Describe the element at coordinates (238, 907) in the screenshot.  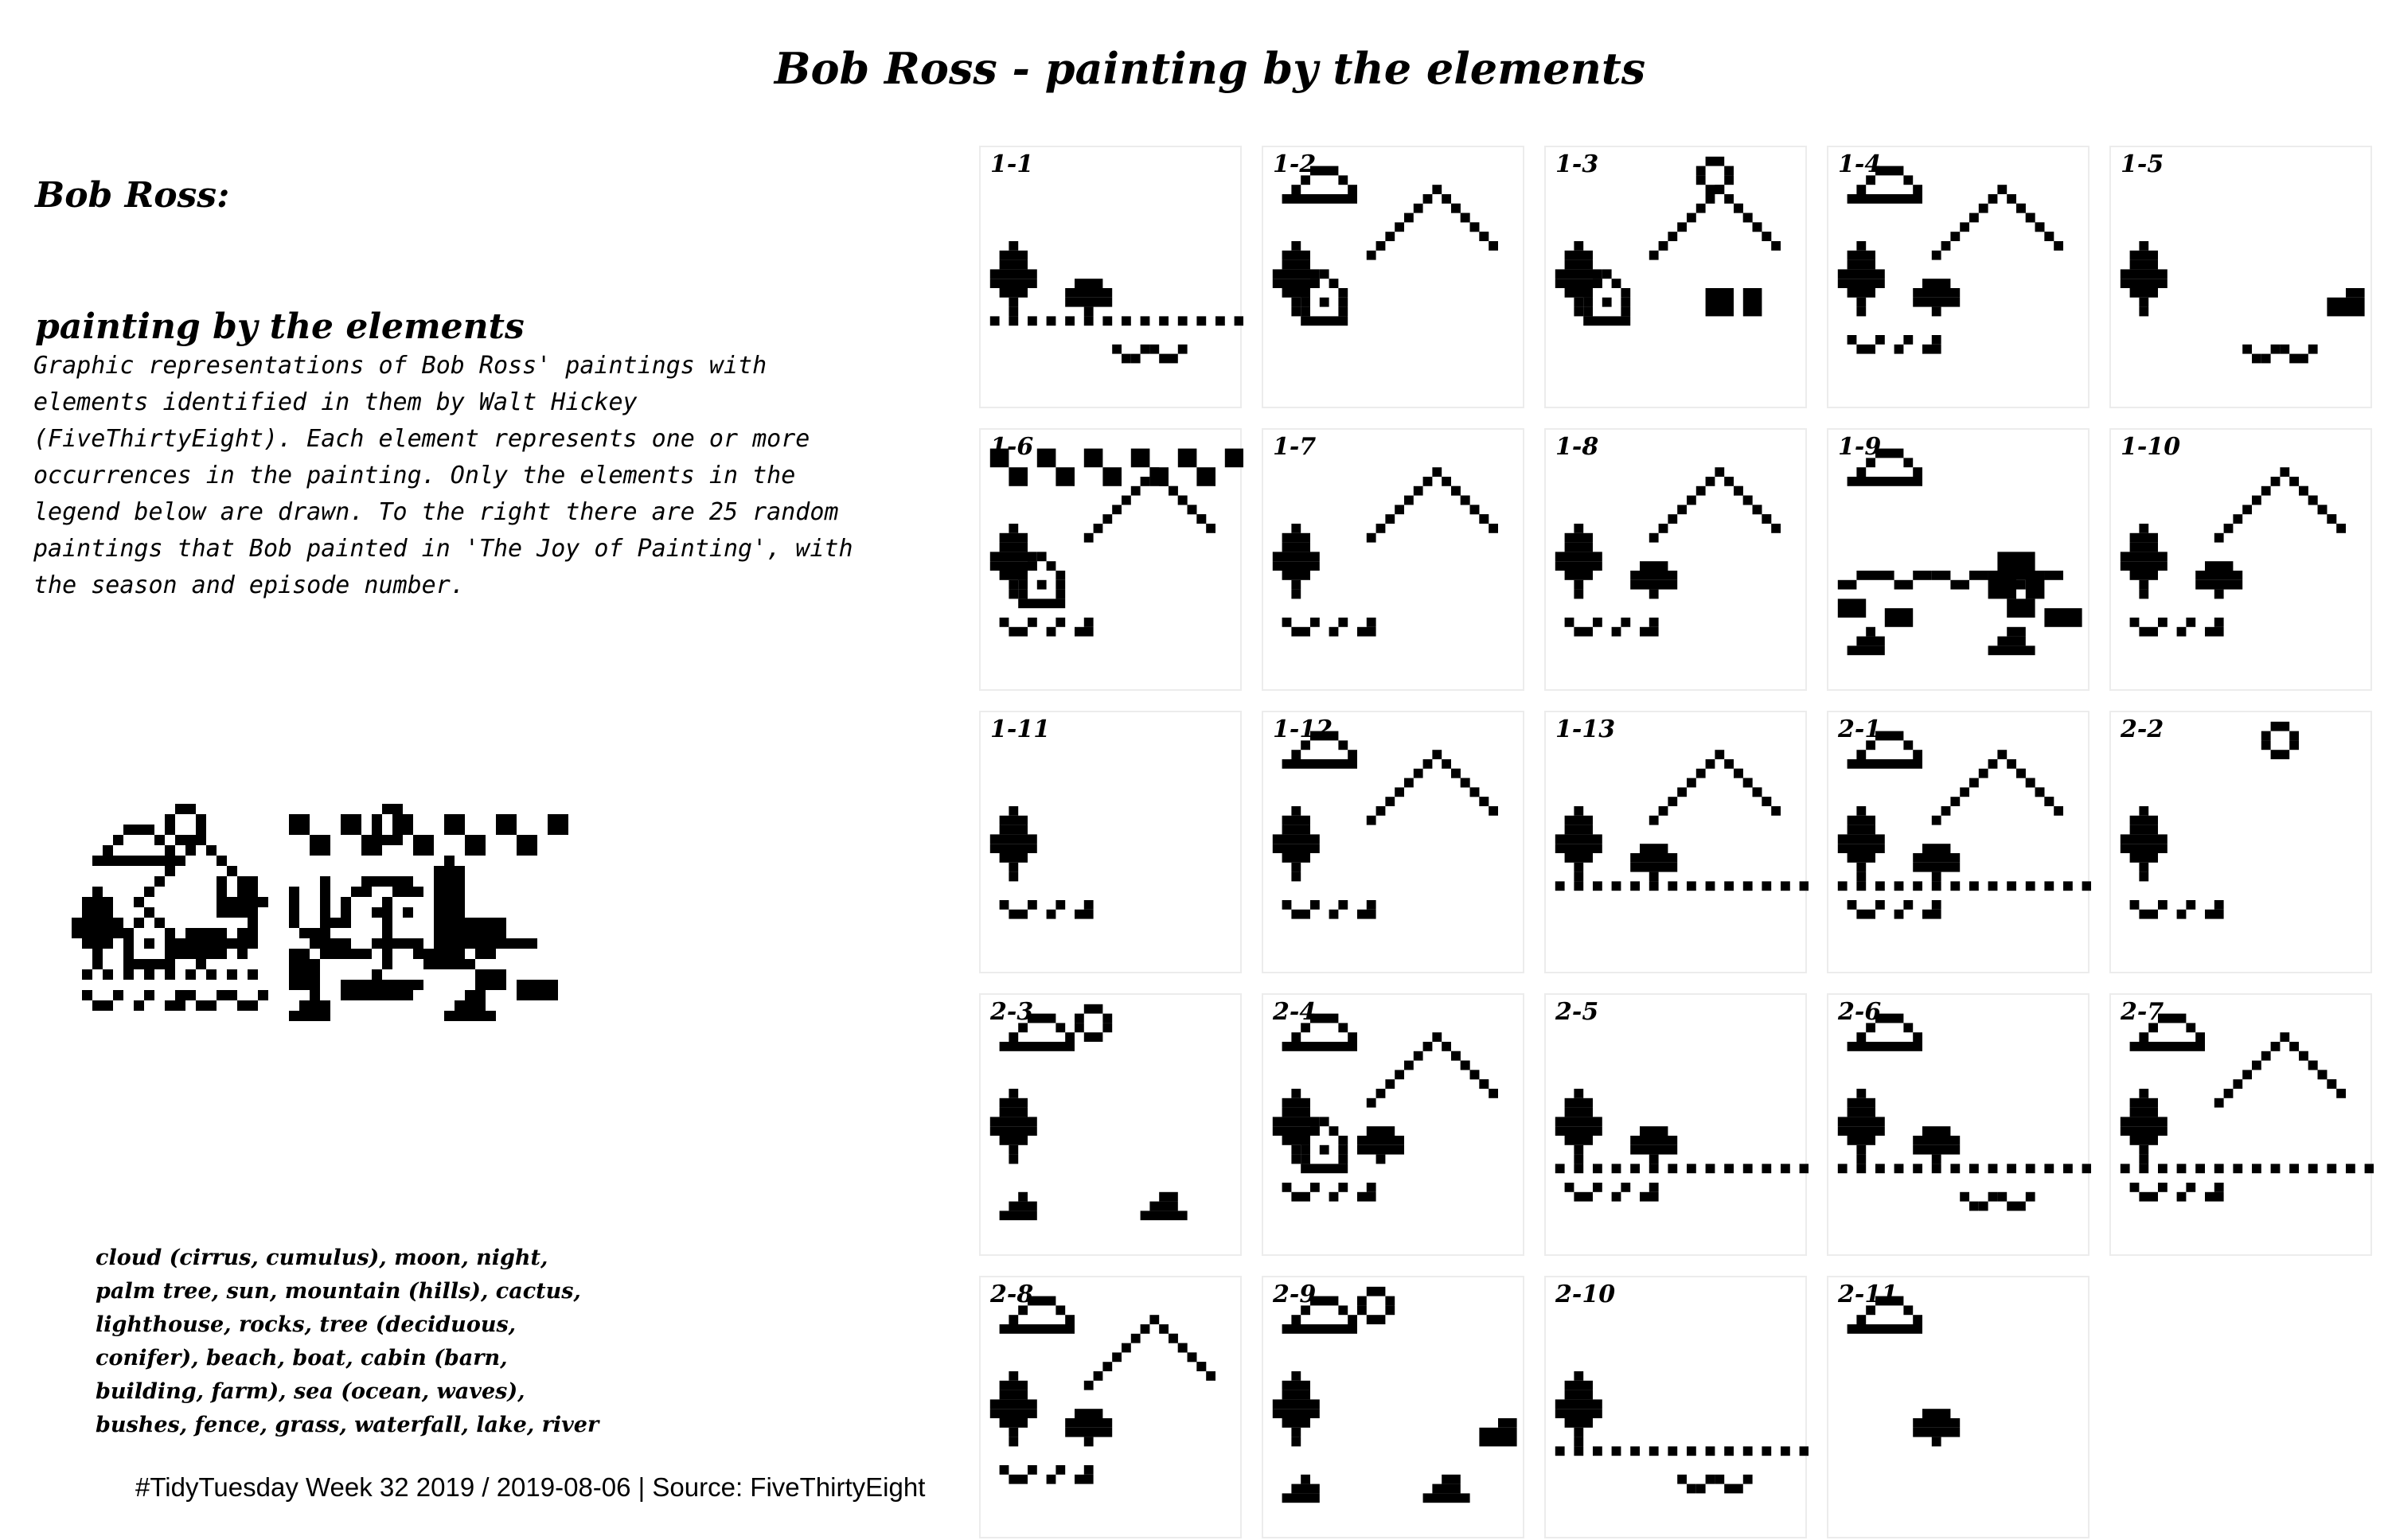
I see `waterfall-mark` at that location.